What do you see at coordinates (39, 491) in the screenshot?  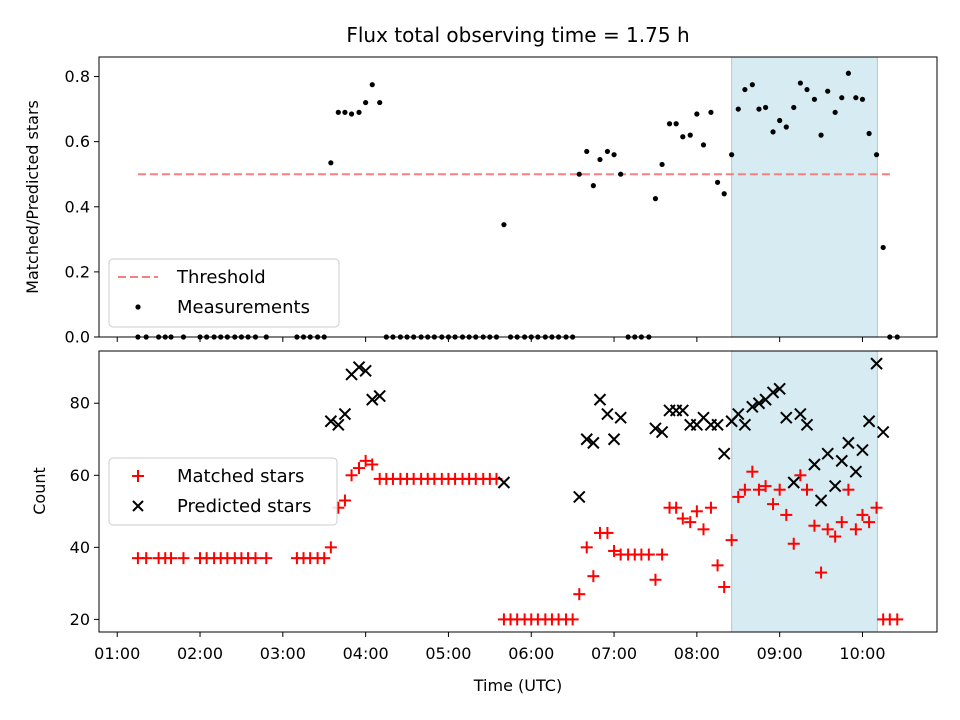 I see `bottom-panel-y-axis-label: Count` at bounding box center [39, 491].